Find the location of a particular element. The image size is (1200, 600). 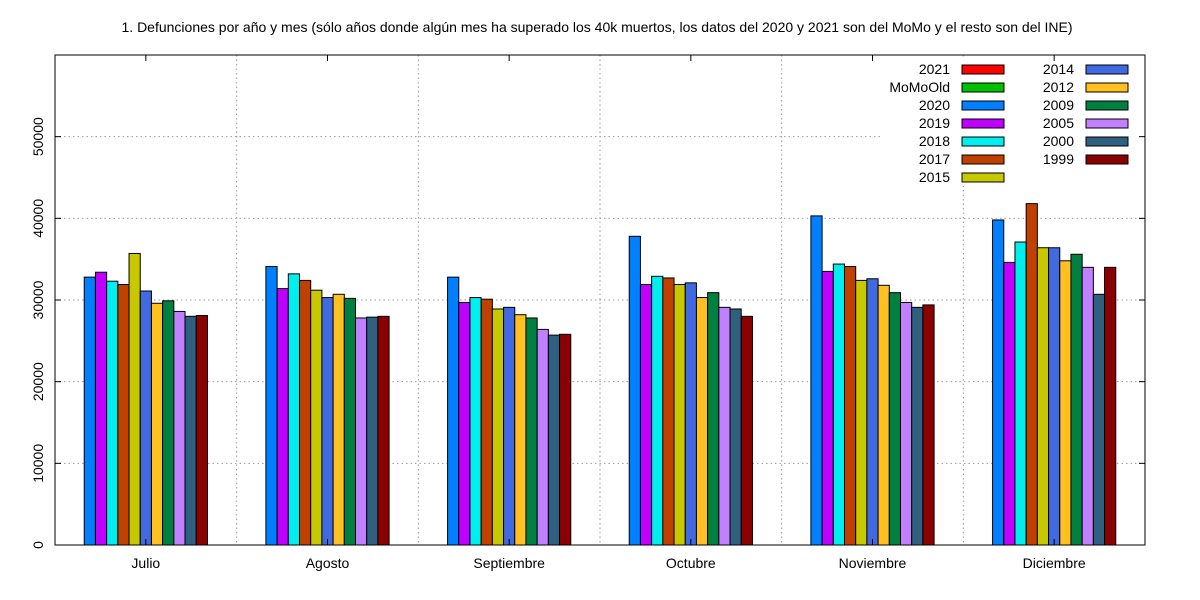

legend-label: 2000 is located at coordinates (1058, 141).